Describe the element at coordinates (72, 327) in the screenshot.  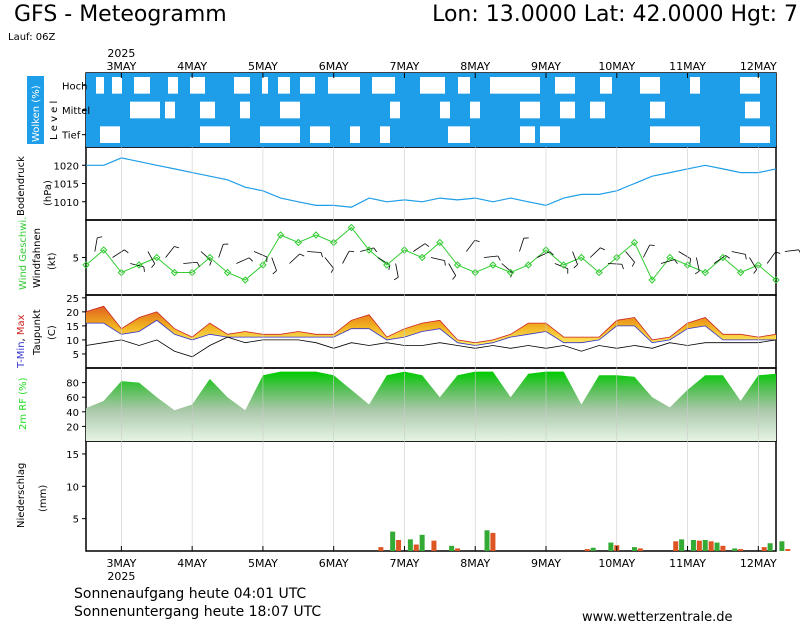
I see `y-tick-label: 15` at that location.